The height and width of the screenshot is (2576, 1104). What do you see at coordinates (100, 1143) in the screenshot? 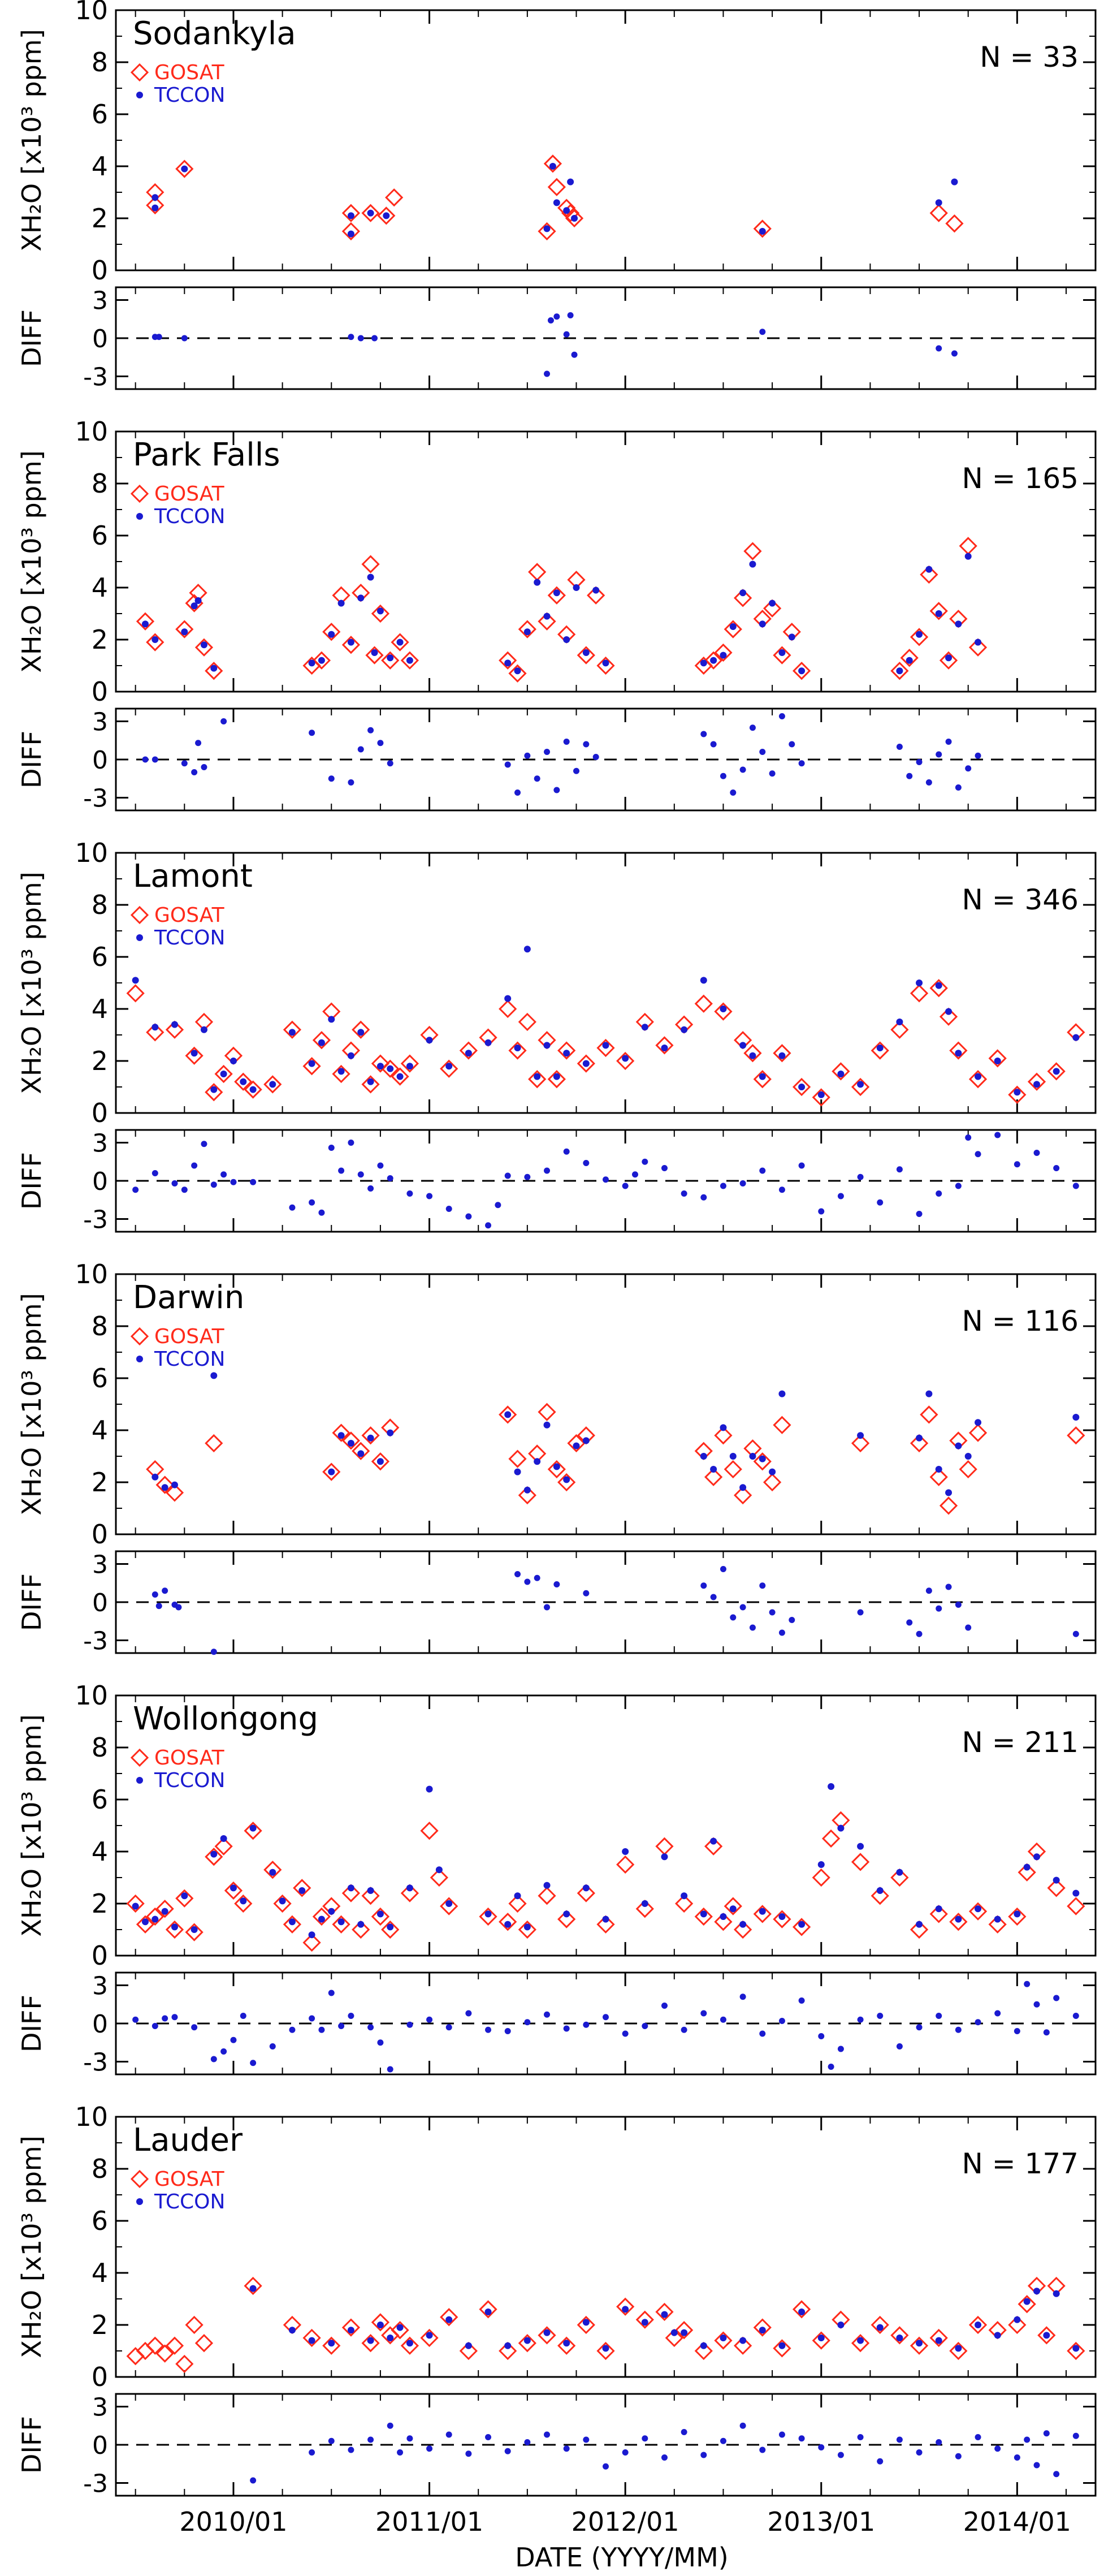
I see `diff-y-tick-label: 3` at bounding box center [100, 1143].